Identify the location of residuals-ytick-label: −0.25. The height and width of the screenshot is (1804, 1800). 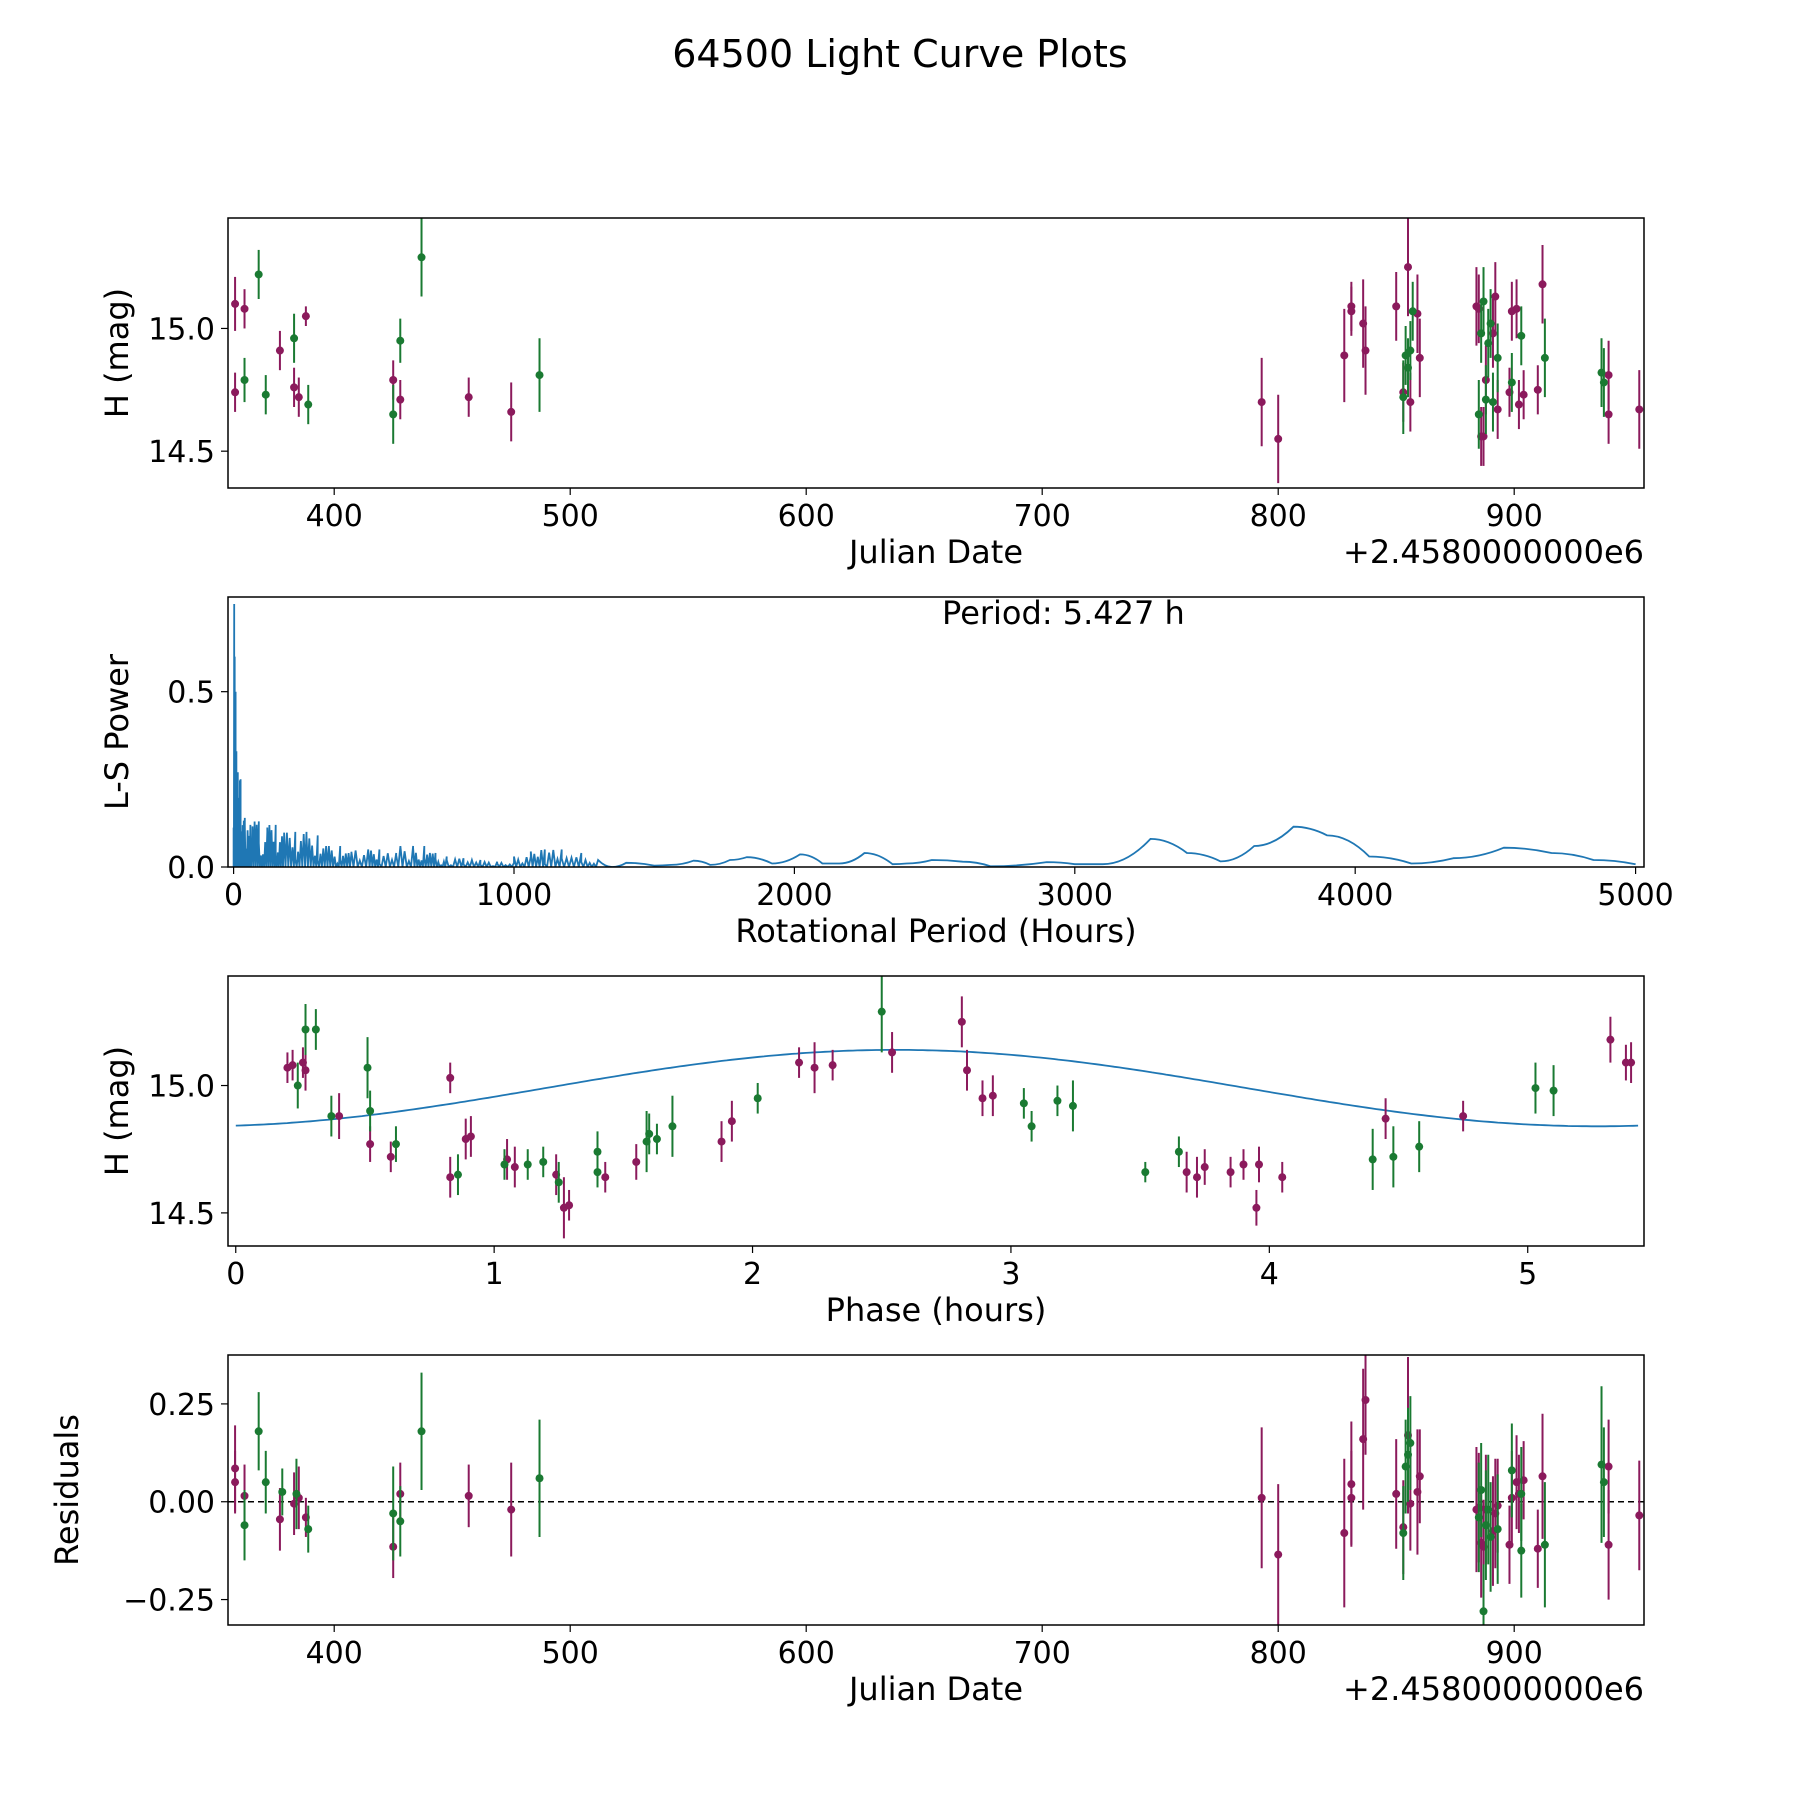
(169, 1601).